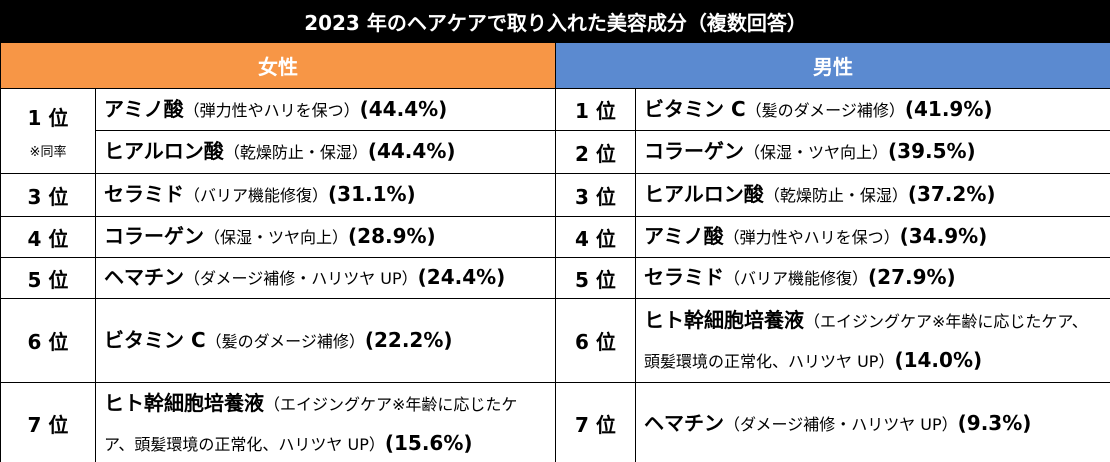 The width and height of the screenshot is (1110, 462). Describe the element at coordinates (912, 277) in the screenshot. I see `item-percent: (27.9%)` at that location.